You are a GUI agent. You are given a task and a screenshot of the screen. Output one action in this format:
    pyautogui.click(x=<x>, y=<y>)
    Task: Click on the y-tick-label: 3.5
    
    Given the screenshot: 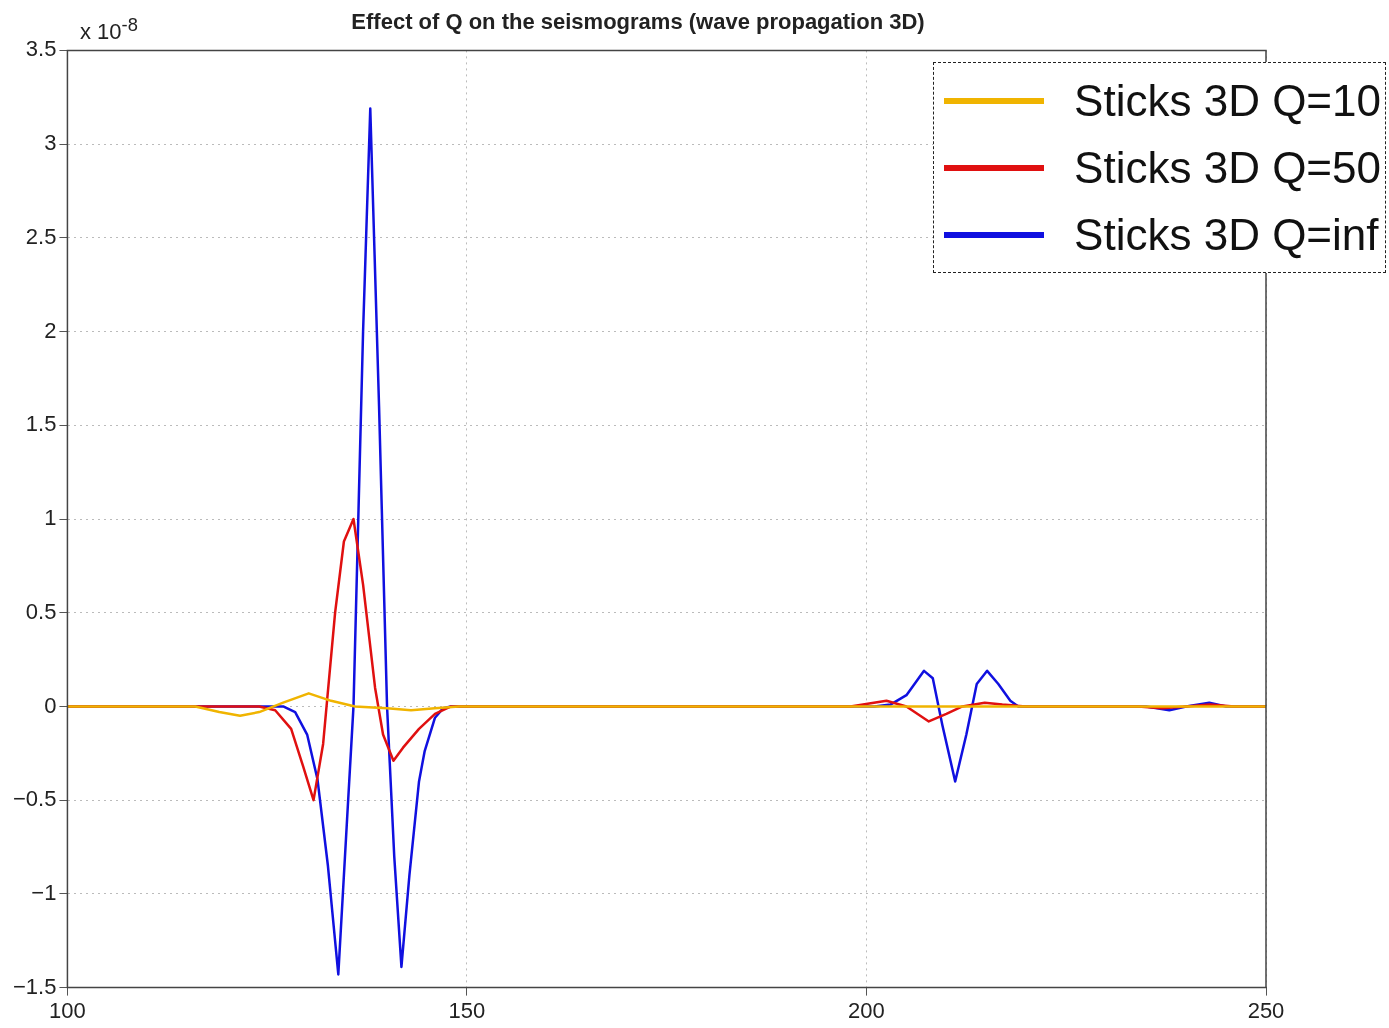 What is the action you would take?
    pyautogui.click(x=41, y=49)
    